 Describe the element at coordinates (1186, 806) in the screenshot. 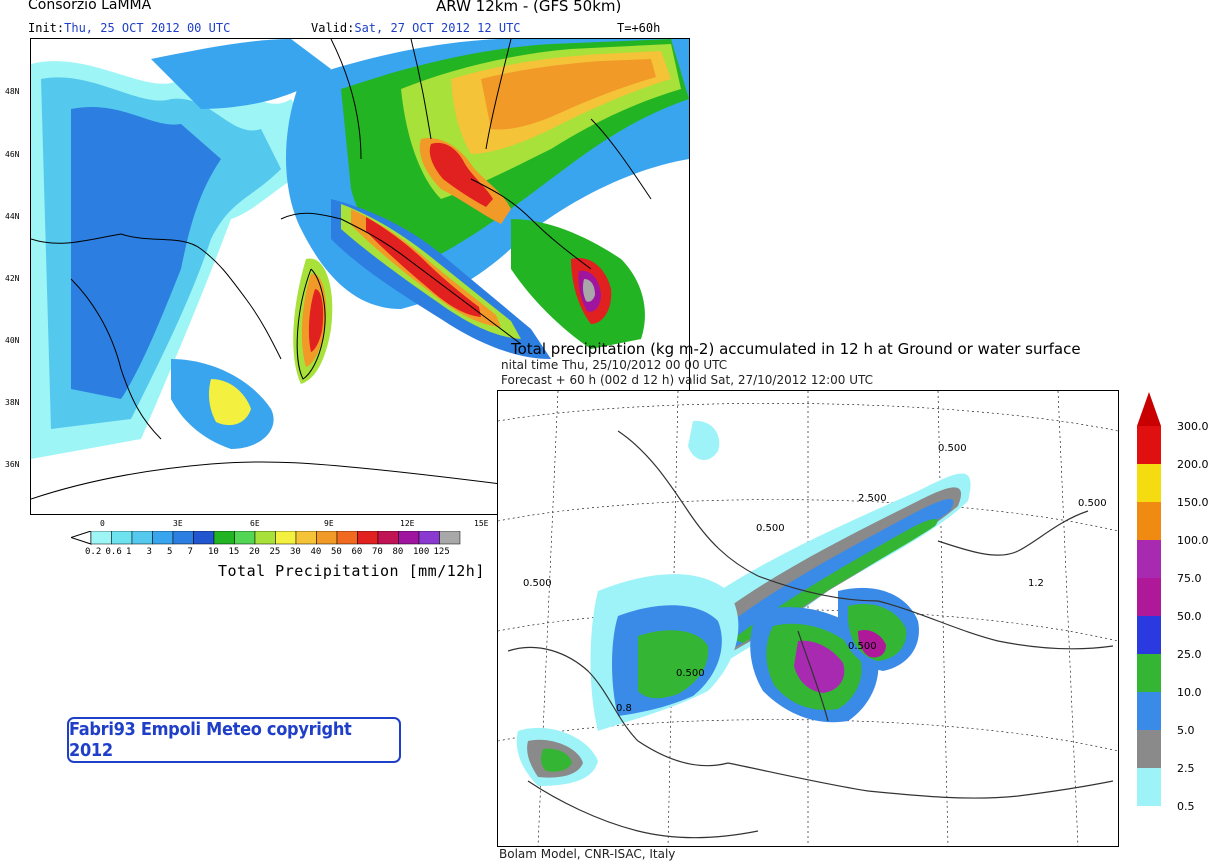

I see `colorbar-value: 0.5` at that location.